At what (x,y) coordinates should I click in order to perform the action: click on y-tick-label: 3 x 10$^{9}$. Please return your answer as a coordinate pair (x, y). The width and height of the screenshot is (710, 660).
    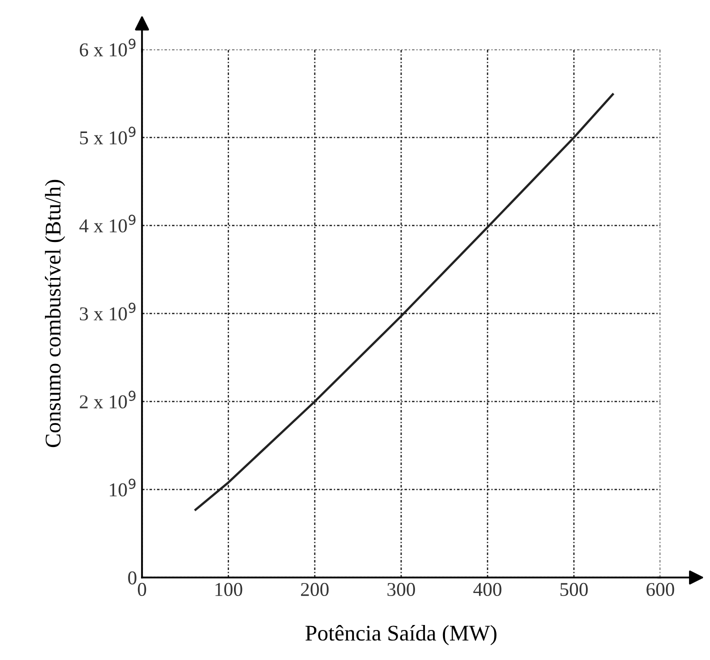
    Looking at the image, I should click on (108, 311).